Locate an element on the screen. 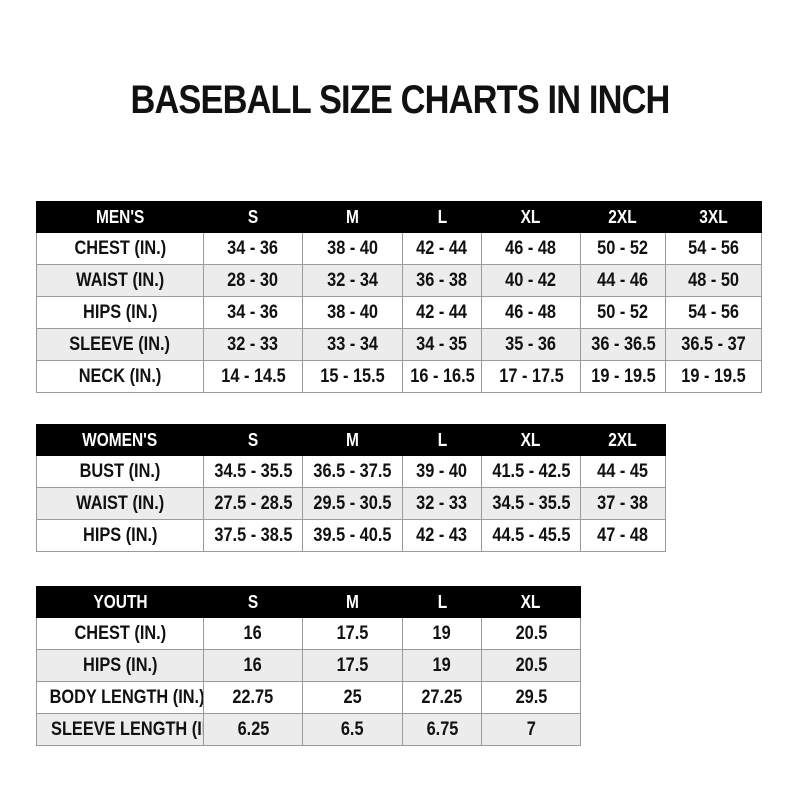 The height and width of the screenshot is (800, 800). size-value: 34 - 36 is located at coordinates (253, 248).